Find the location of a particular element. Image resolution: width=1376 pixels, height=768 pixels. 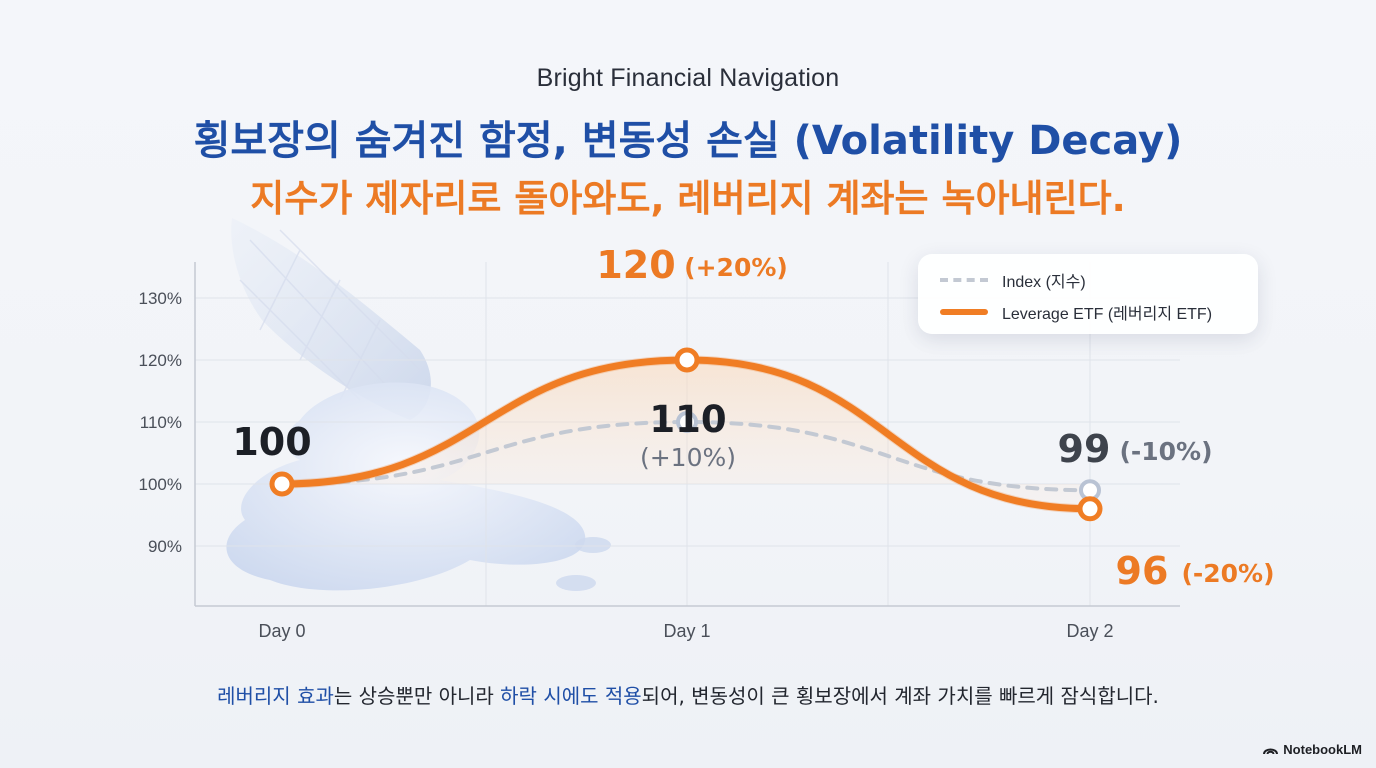

label-etf-end-value: 96 is located at coordinates (1142, 571).